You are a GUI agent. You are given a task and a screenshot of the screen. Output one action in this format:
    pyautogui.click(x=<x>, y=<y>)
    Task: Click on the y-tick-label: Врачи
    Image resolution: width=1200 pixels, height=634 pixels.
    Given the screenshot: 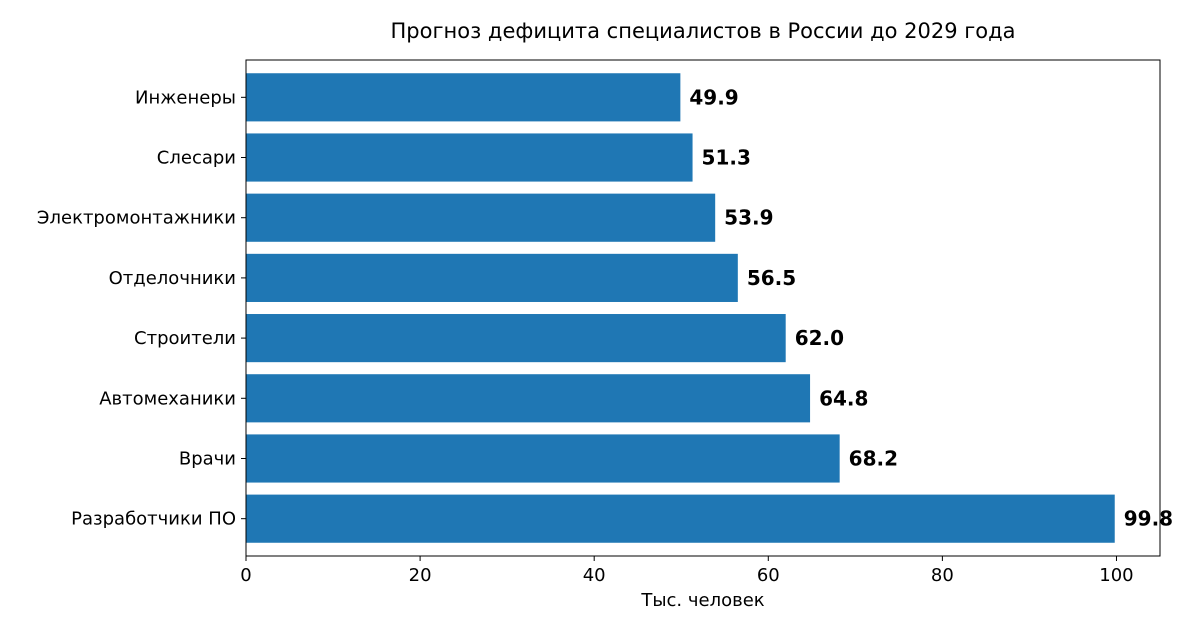 What is the action you would take?
    pyautogui.click(x=207, y=458)
    